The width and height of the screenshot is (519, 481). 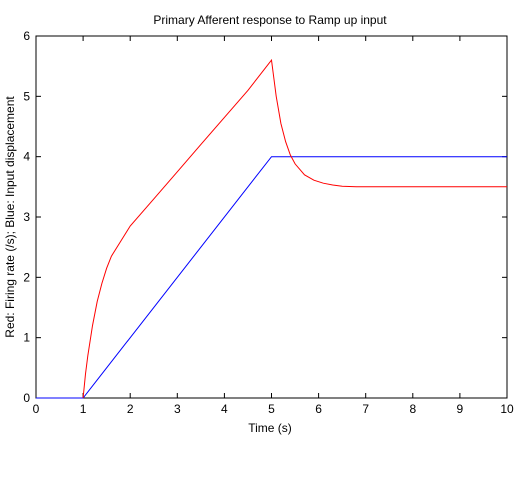 What do you see at coordinates (318, 409) in the screenshot?
I see `x-tick-label: 6` at bounding box center [318, 409].